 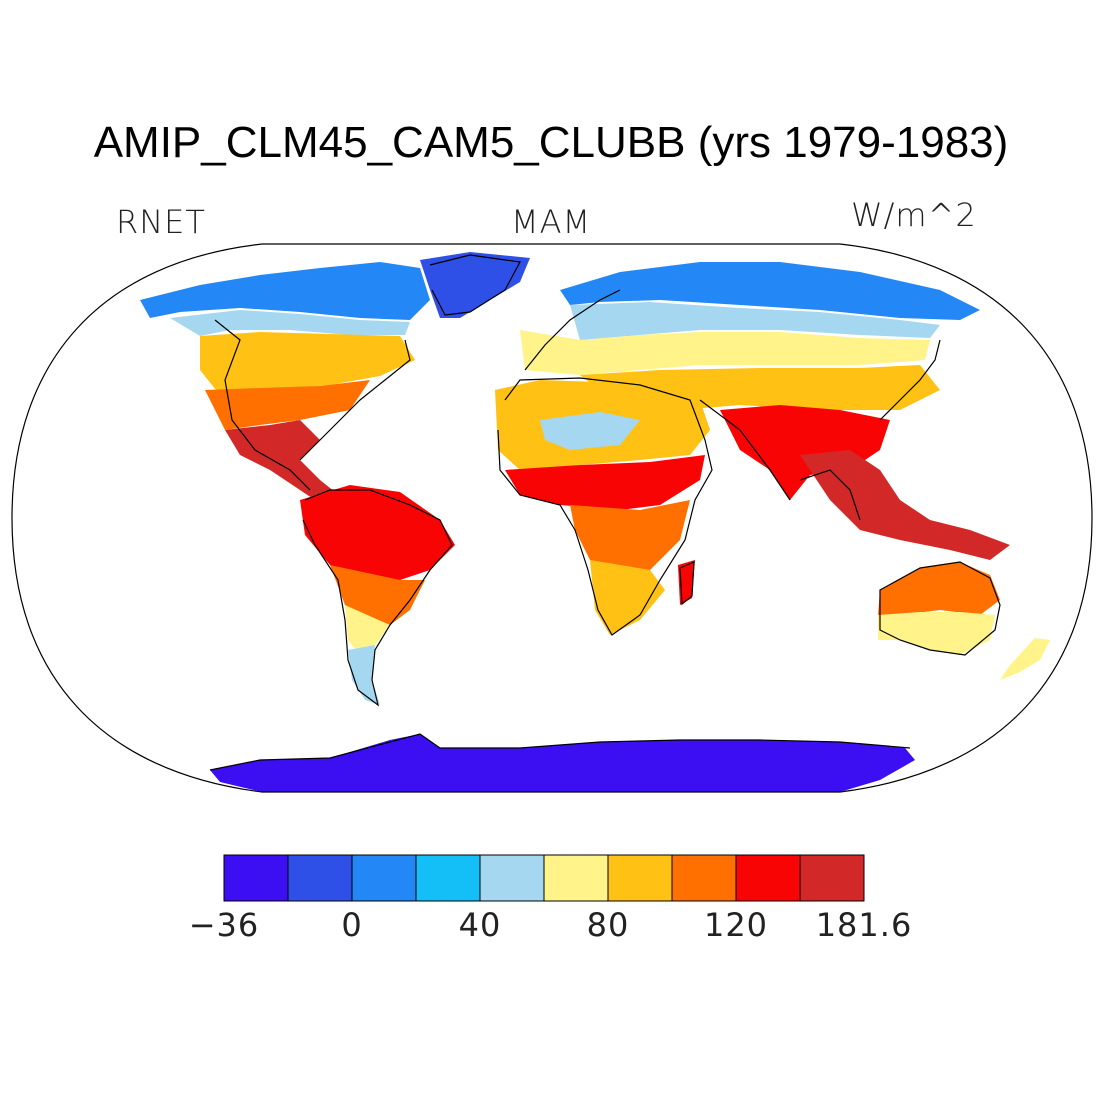 What do you see at coordinates (551, 142) in the screenshot?
I see `chart-title: AMIP_CLM45_CAM5_CLUBB (yrs 1979-1983)` at bounding box center [551, 142].